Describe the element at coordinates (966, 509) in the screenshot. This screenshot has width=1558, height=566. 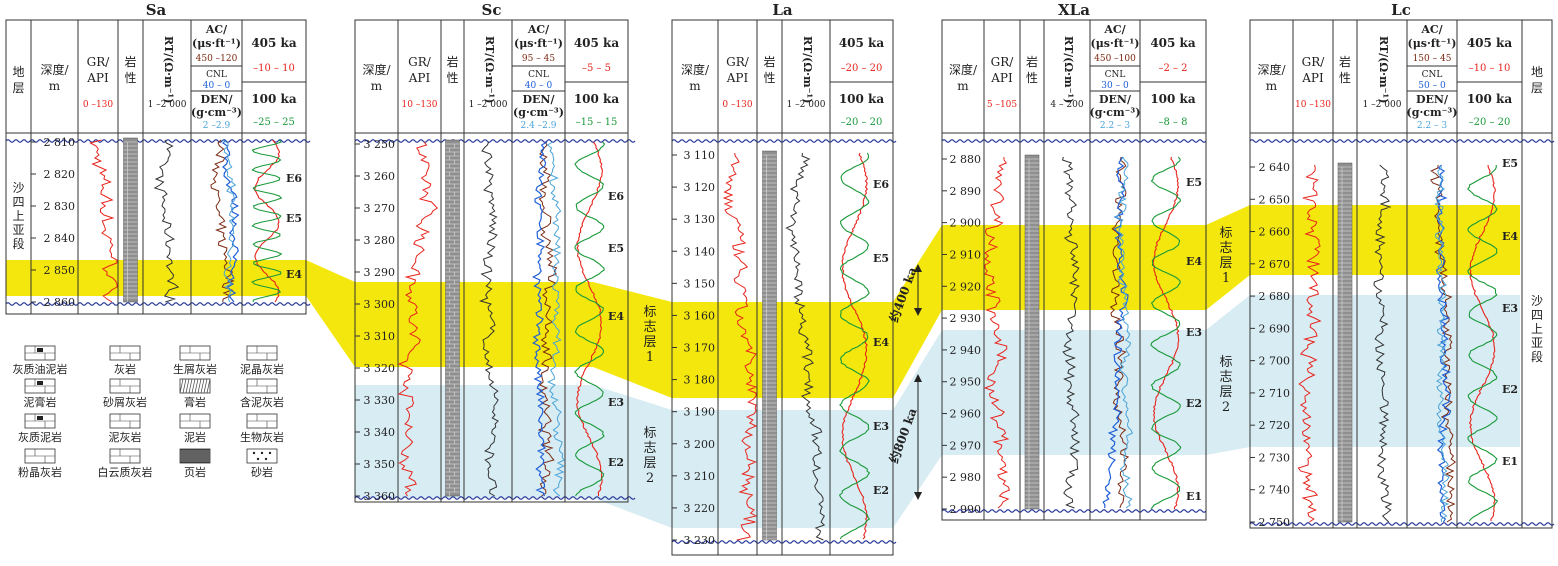
I see `depth-tick-label: 2 990` at that location.